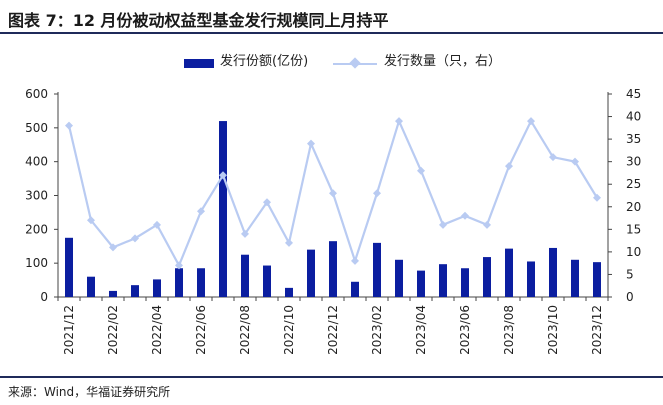 The height and width of the screenshot is (405, 663). I want to click on x-tick-label: 2023/10, so click(553, 330).